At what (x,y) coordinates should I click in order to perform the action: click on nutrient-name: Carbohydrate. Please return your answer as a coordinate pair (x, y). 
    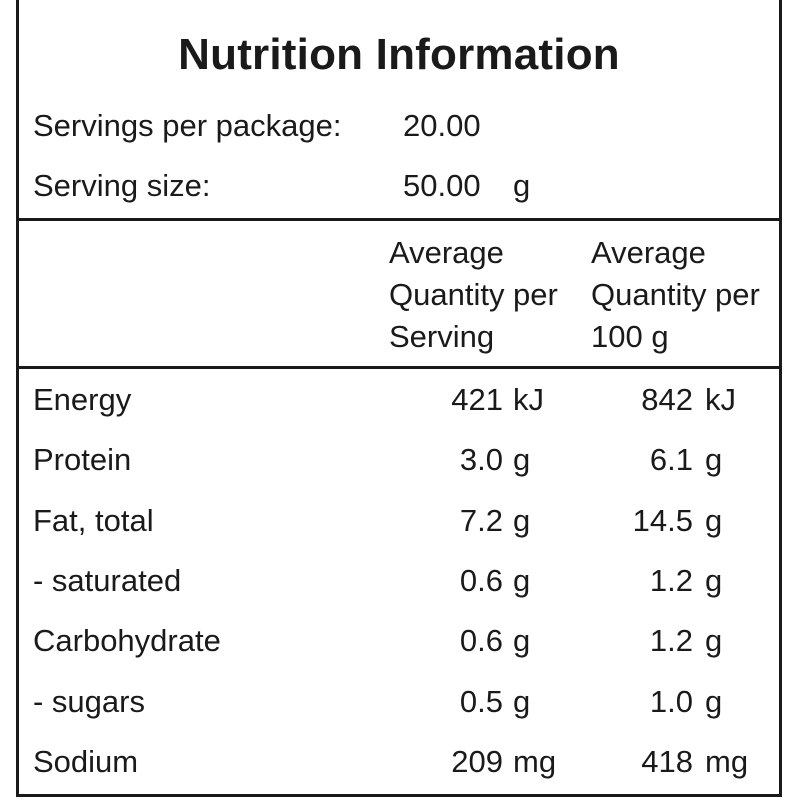
    Looking at the image, I should click on (127, 640).